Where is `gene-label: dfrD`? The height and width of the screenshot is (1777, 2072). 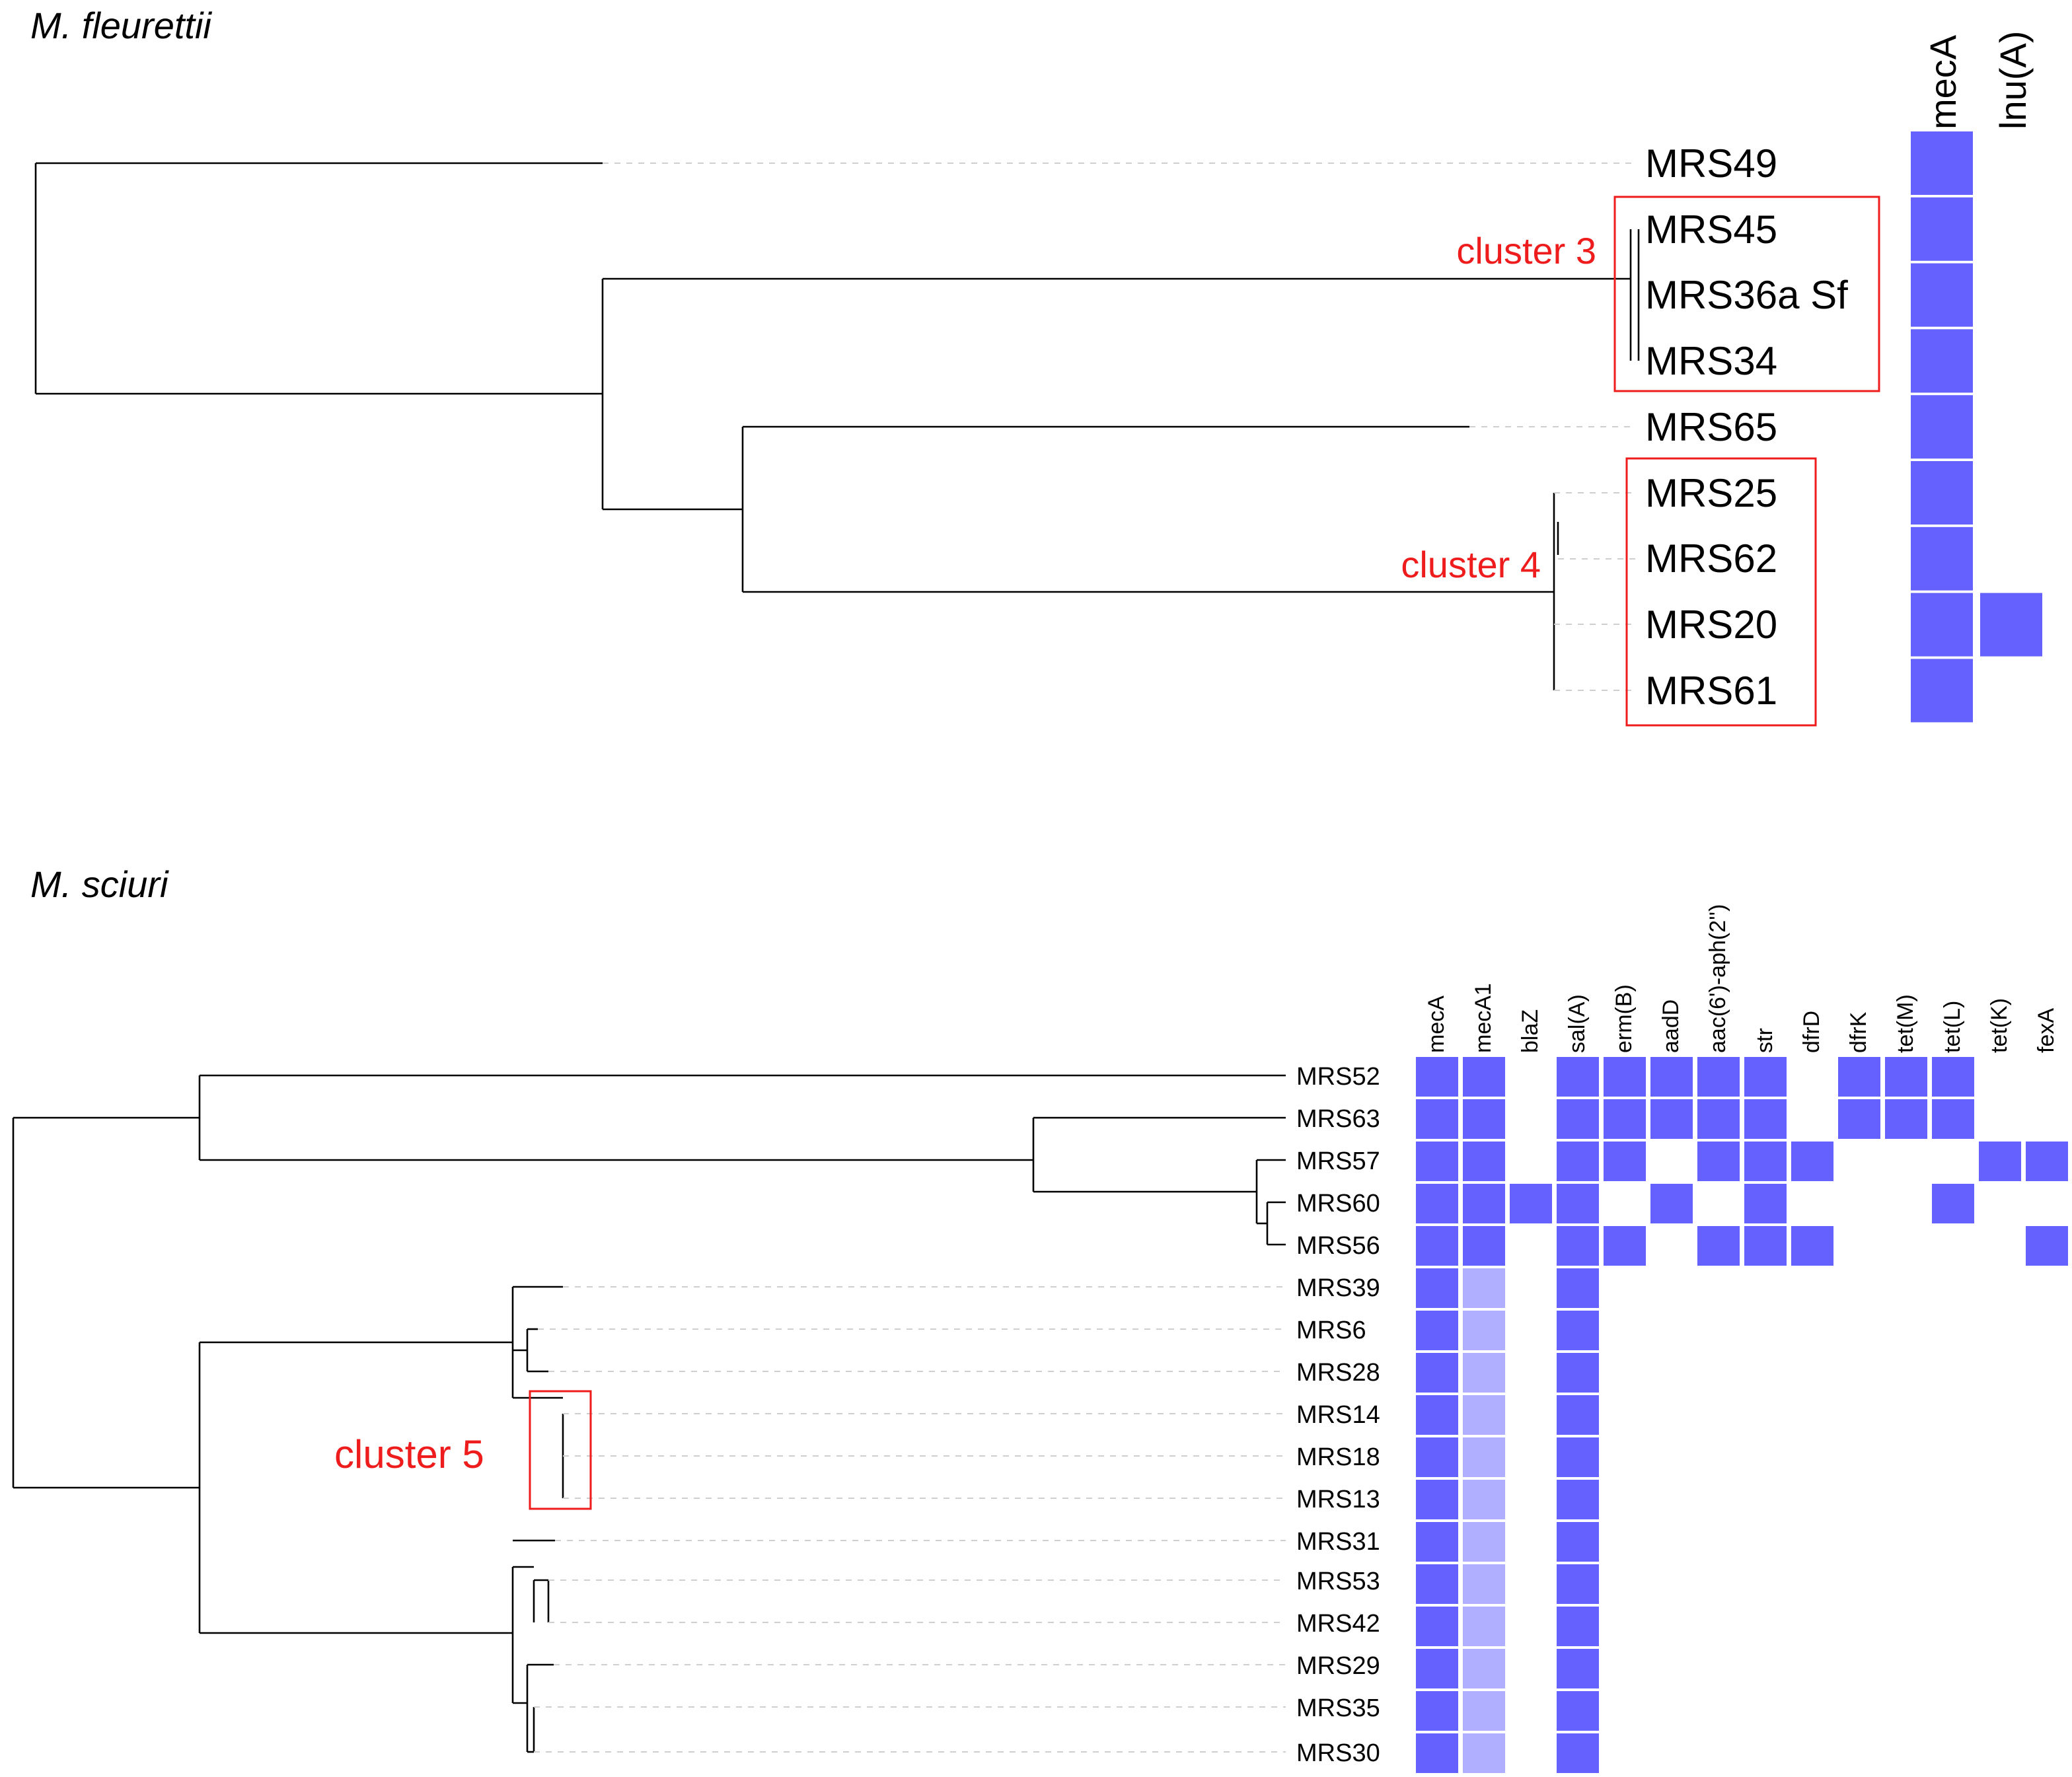
gene-label: dfrD is located at coordinates (1812, 1032).